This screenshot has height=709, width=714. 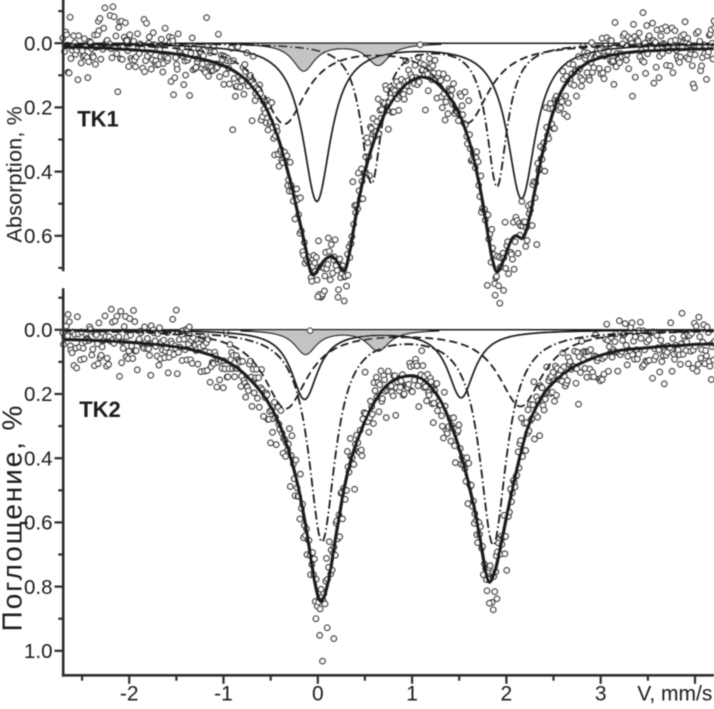 What do you see at coordinates (674, 694) in the screenshot?
I see `svg-text: V, mm/s` at bounding box center [674, 694].